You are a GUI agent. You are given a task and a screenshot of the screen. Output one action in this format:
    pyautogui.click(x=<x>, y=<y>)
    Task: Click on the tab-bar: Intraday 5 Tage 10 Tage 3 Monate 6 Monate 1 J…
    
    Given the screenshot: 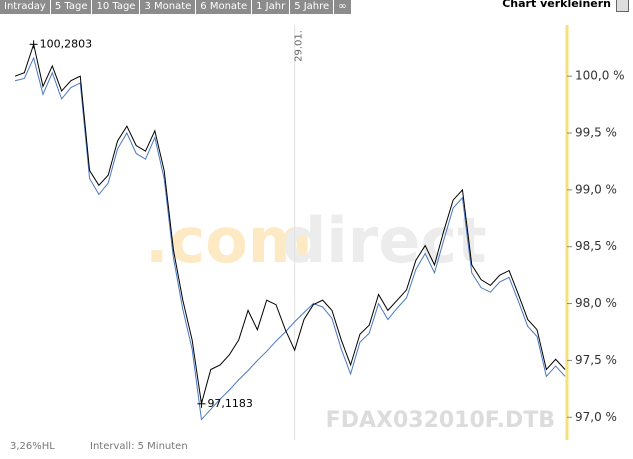 What is the action you would take?
    pyautogui.click(x=176, y=7)
    